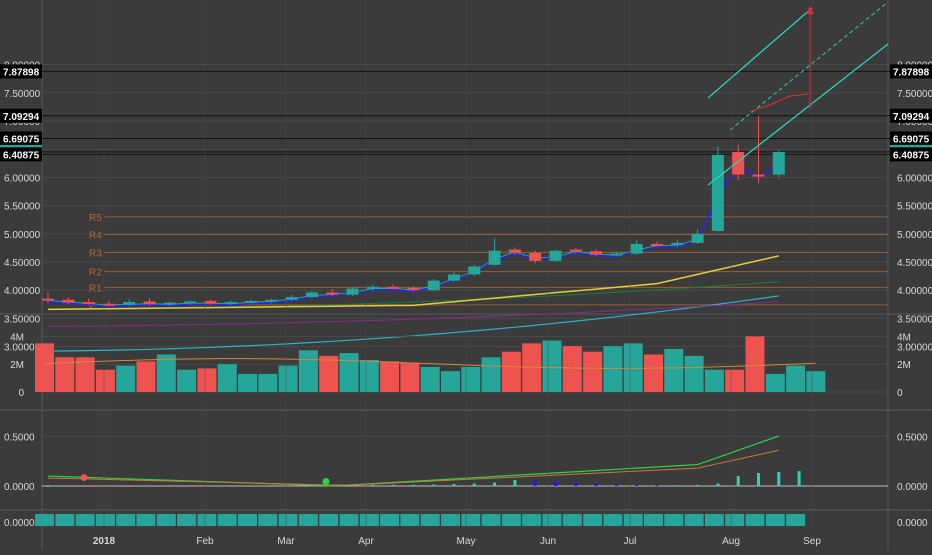 The image size is (932, 555). I want to click on price-tick-right: 3.50000, so click(914, 319).